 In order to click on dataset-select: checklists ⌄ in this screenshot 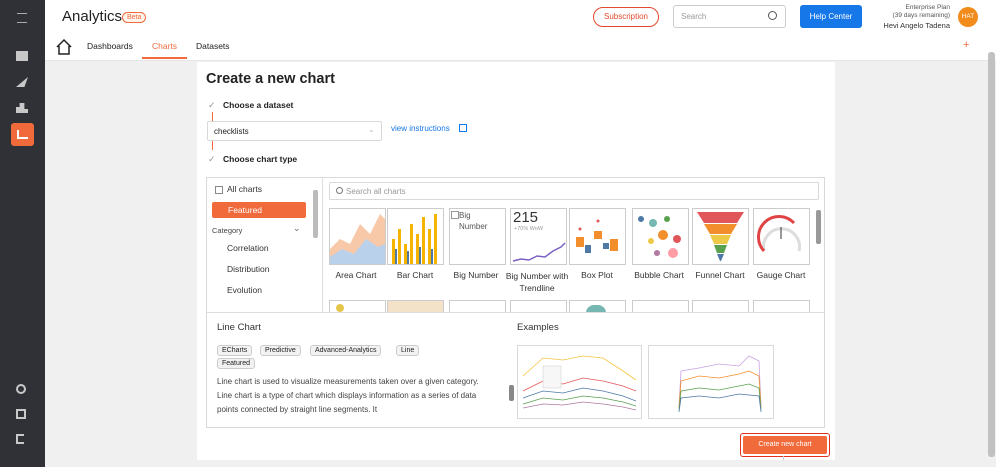, I will do `click(294, 131)`.